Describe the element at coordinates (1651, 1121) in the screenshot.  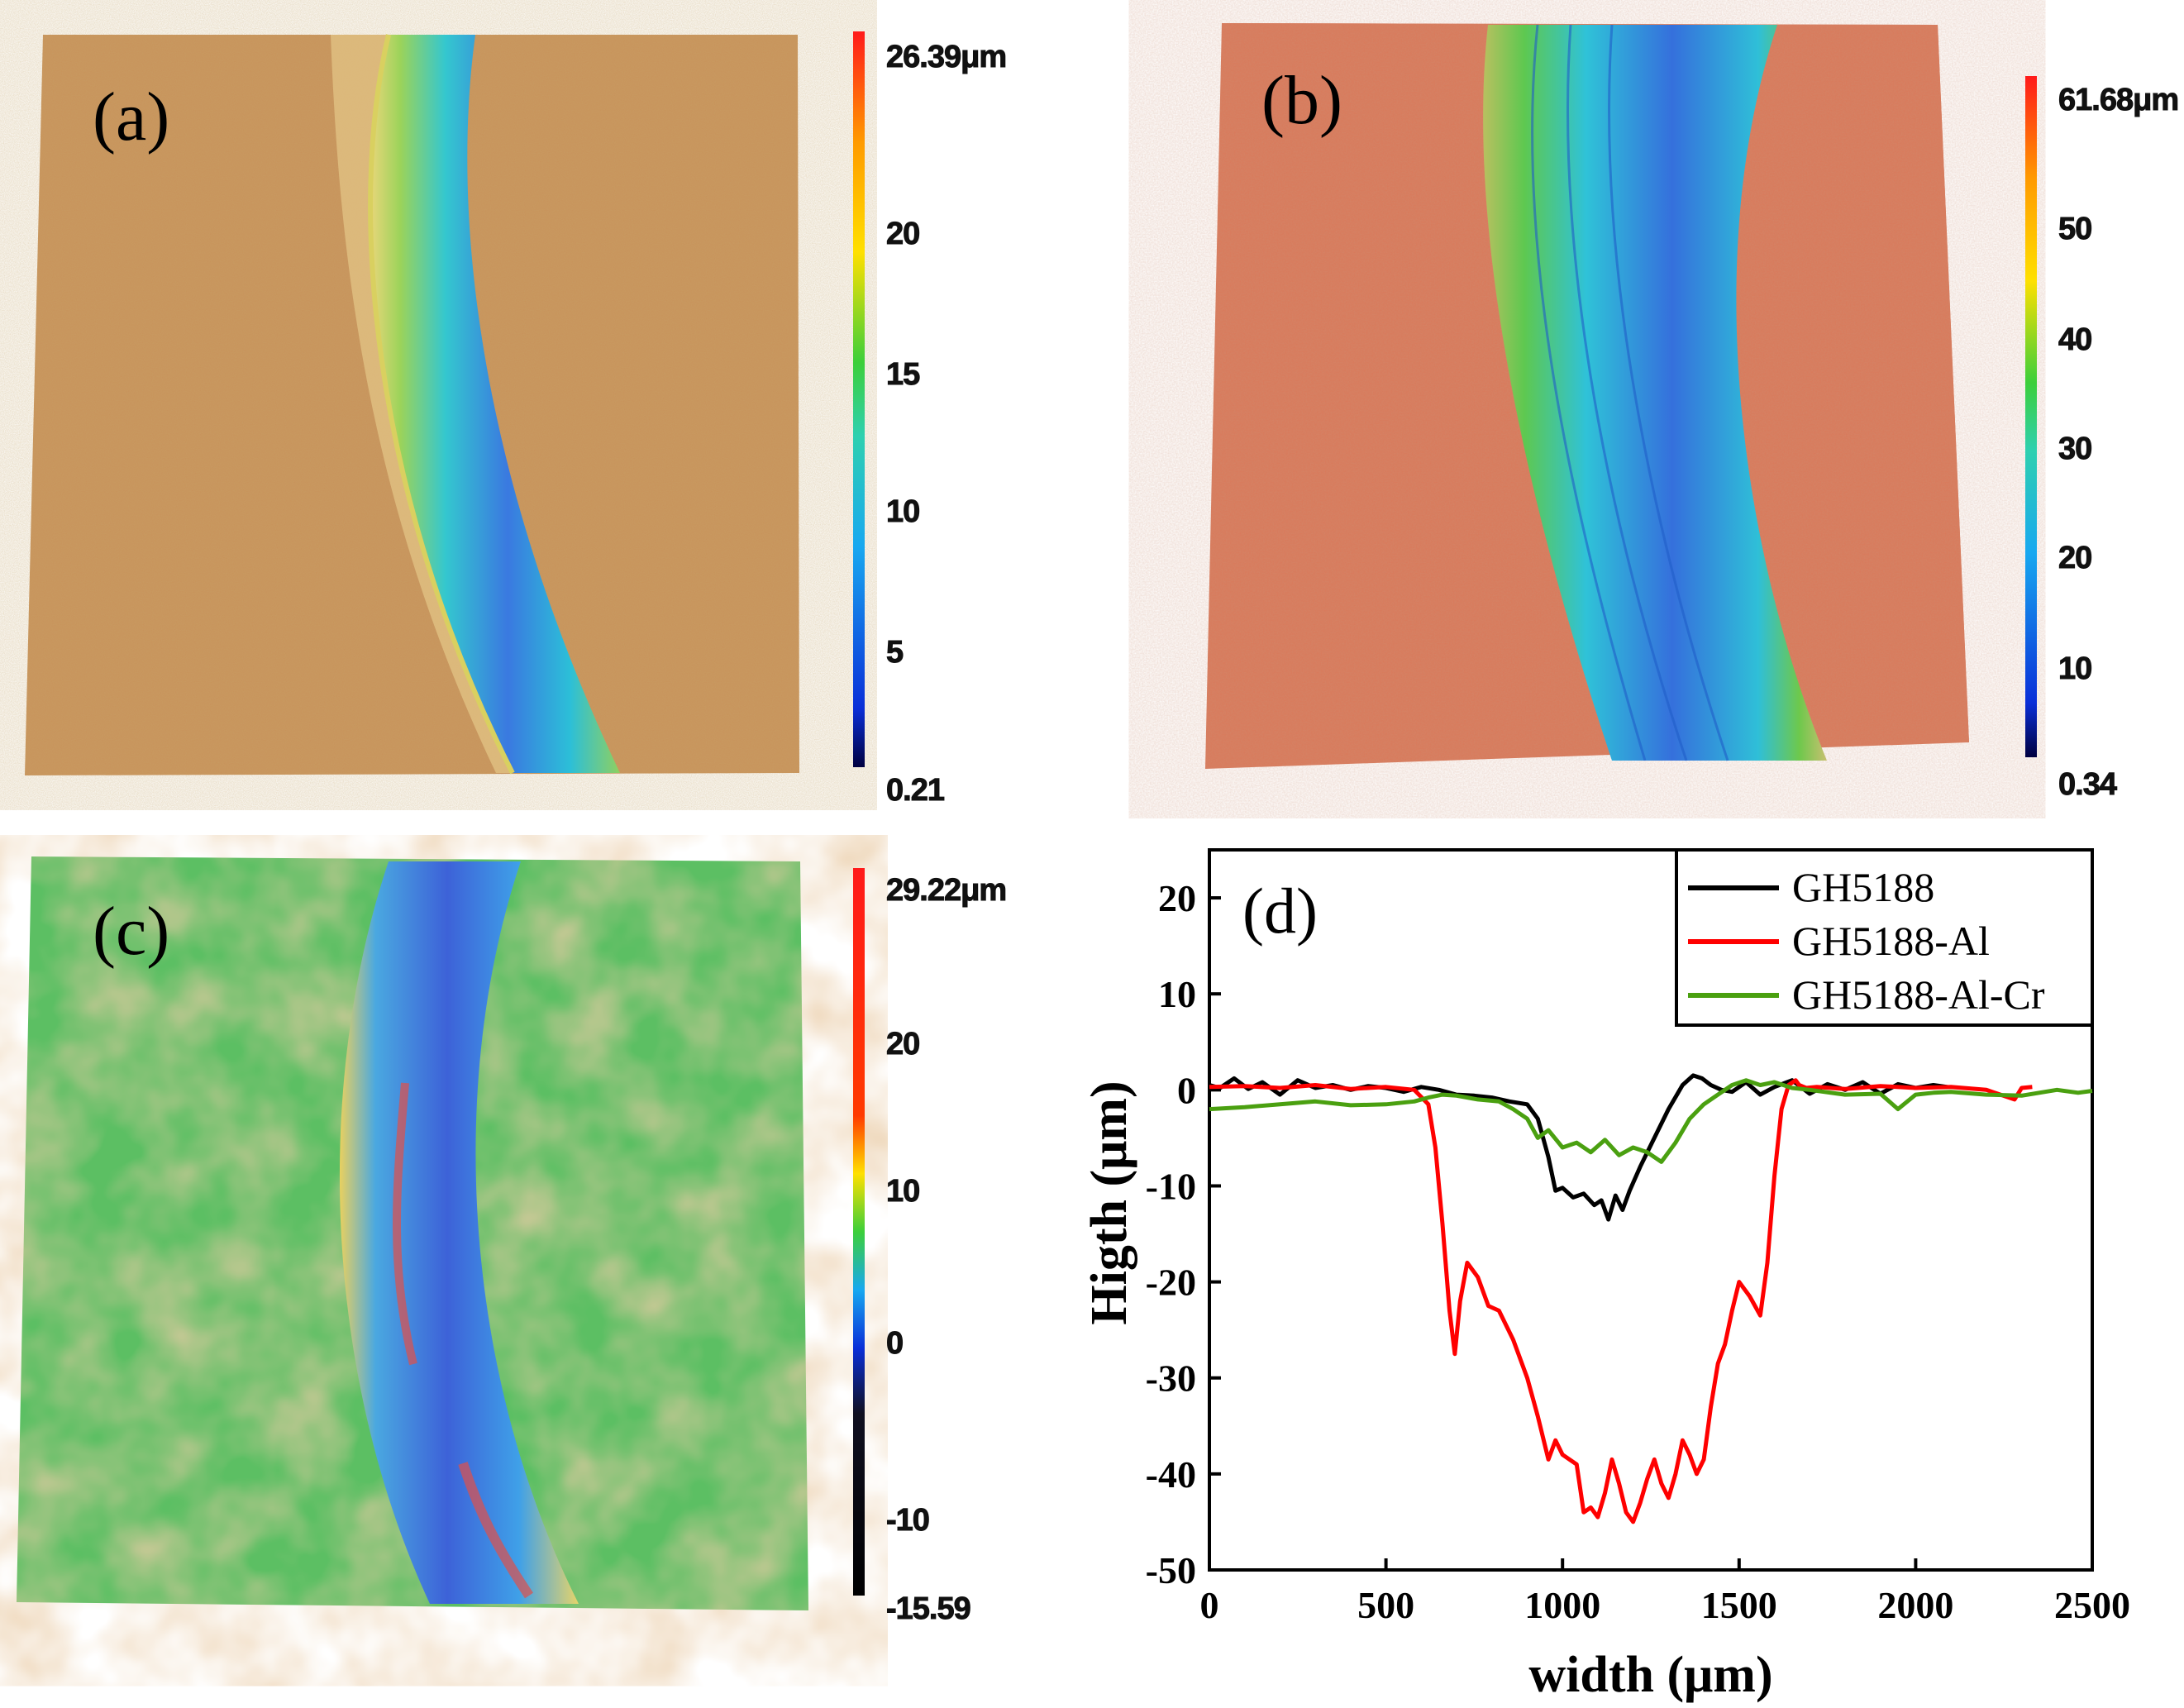
I see `series-line-gh5188-al-cr` at that location.